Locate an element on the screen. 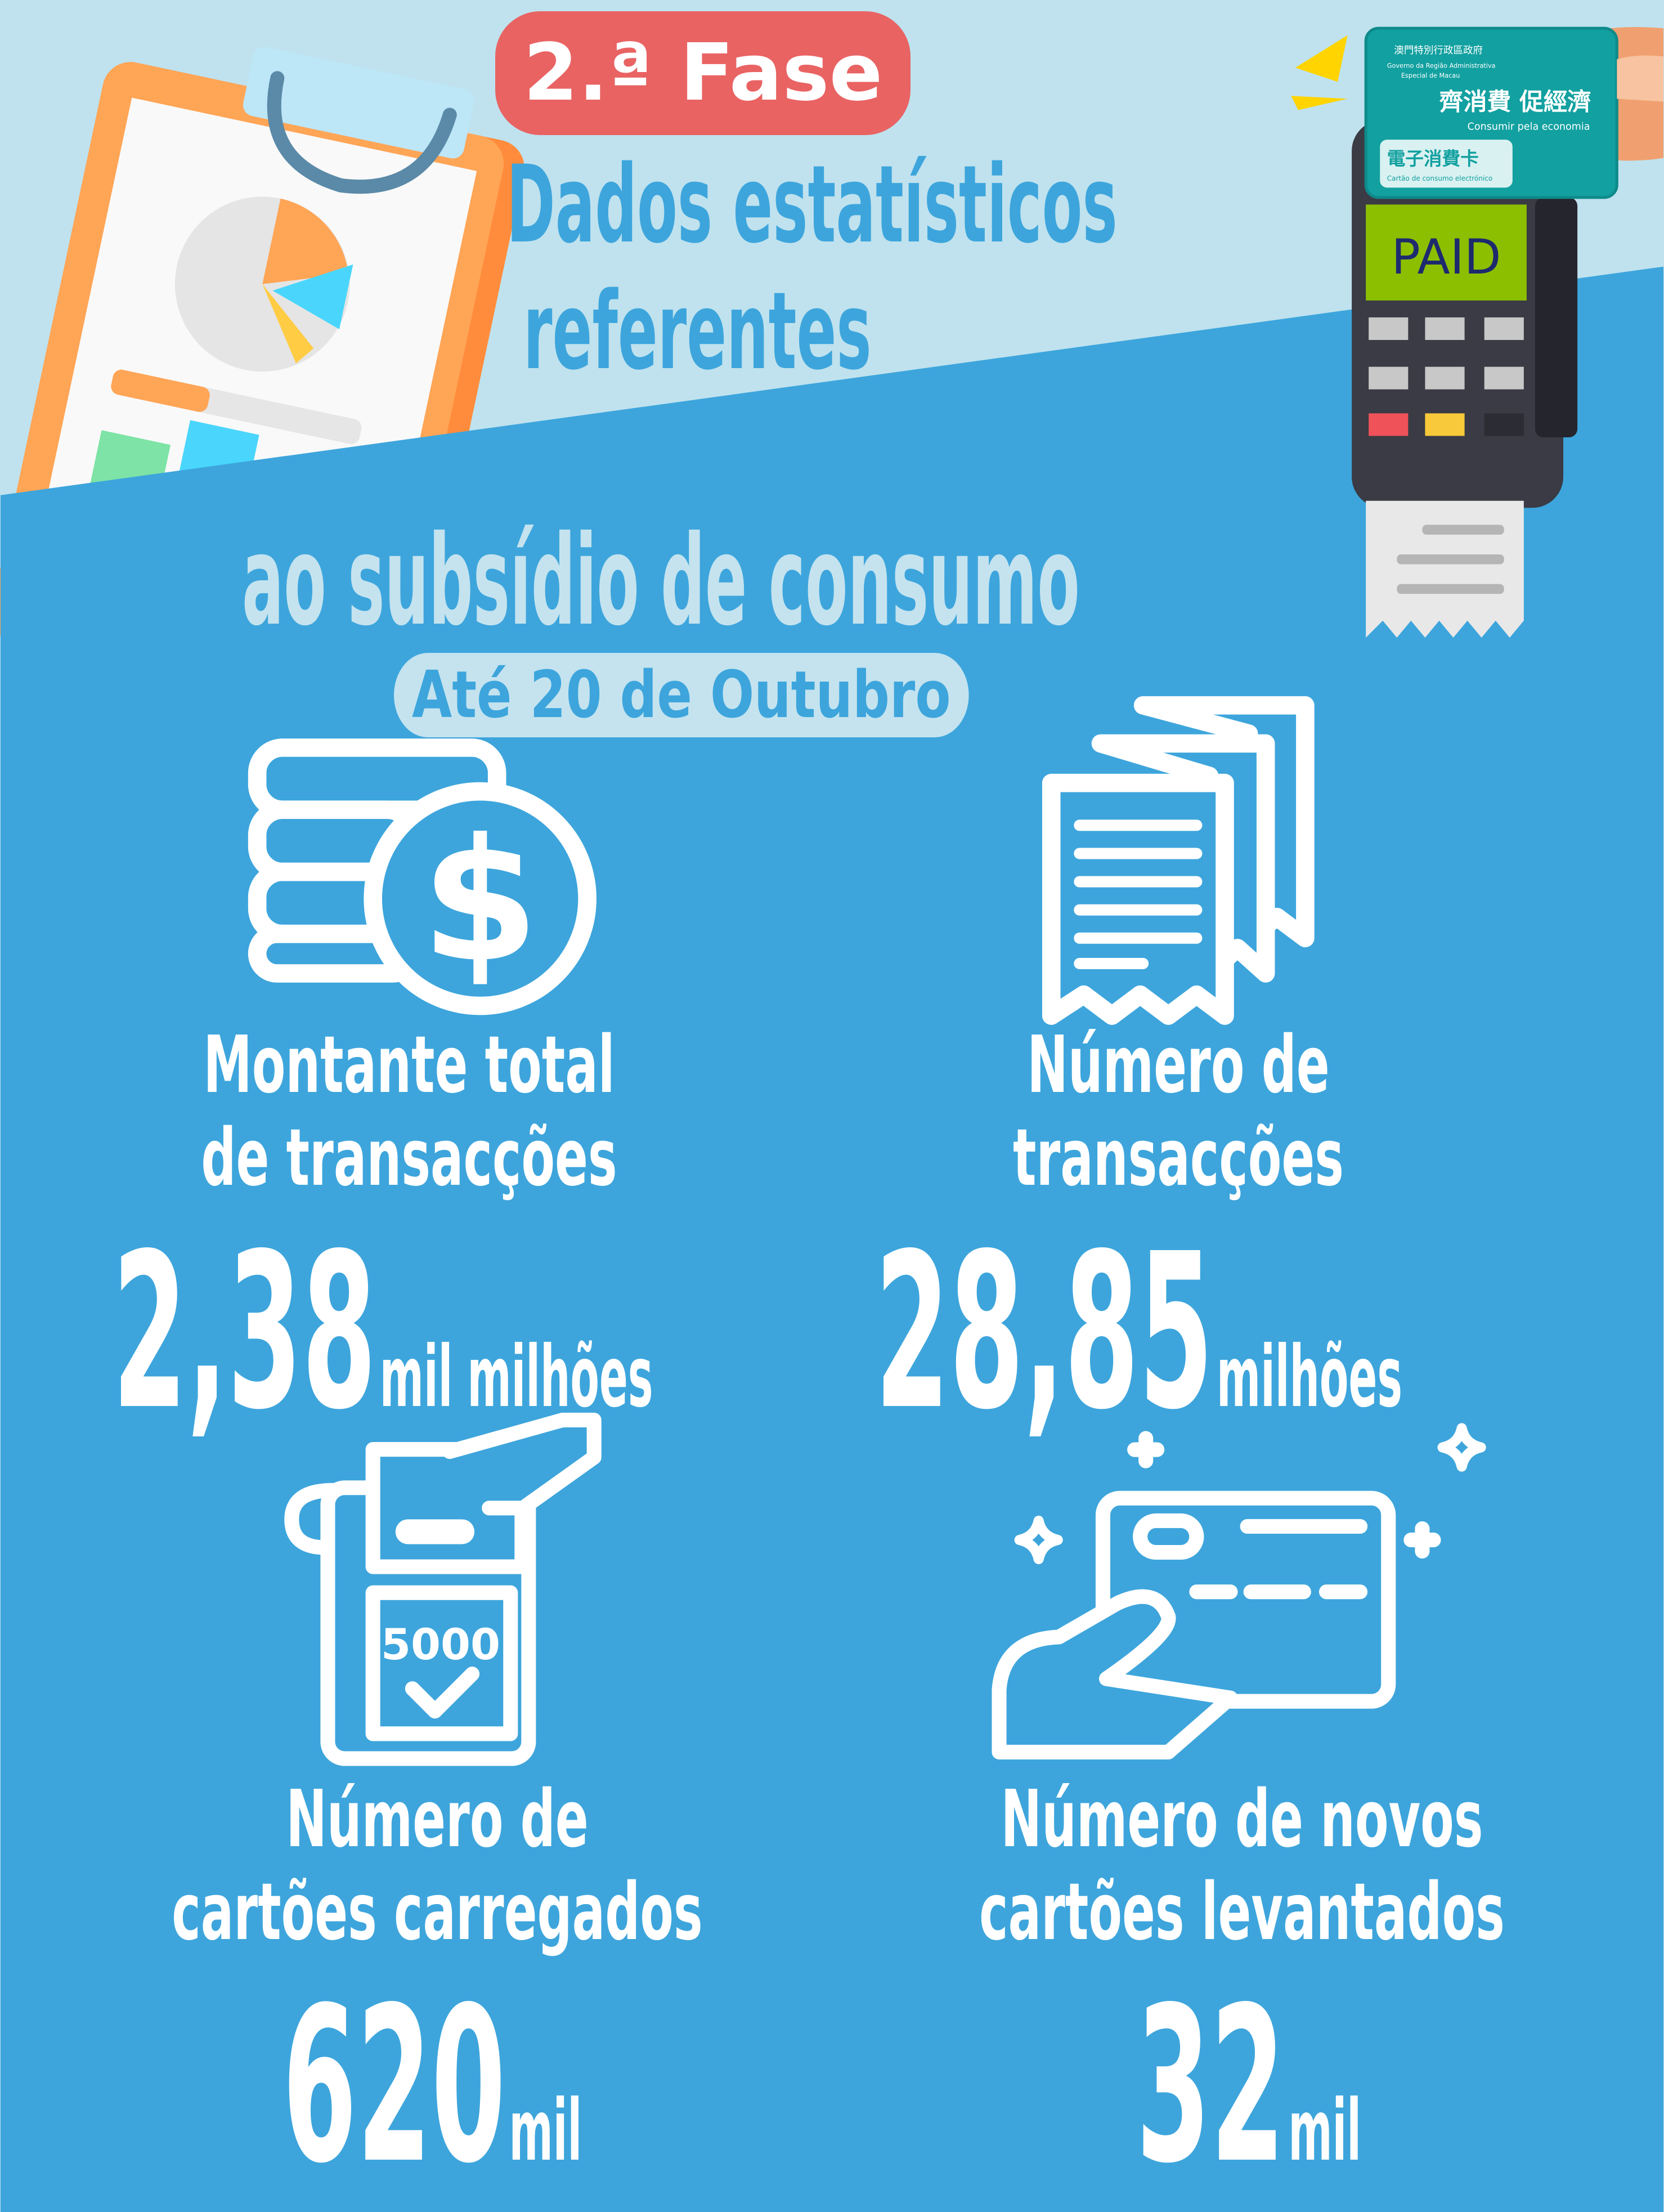 The image size is (1664, 2212). card-slogan-pt: Consumir pela economia is located at coordinates (1529, 128).